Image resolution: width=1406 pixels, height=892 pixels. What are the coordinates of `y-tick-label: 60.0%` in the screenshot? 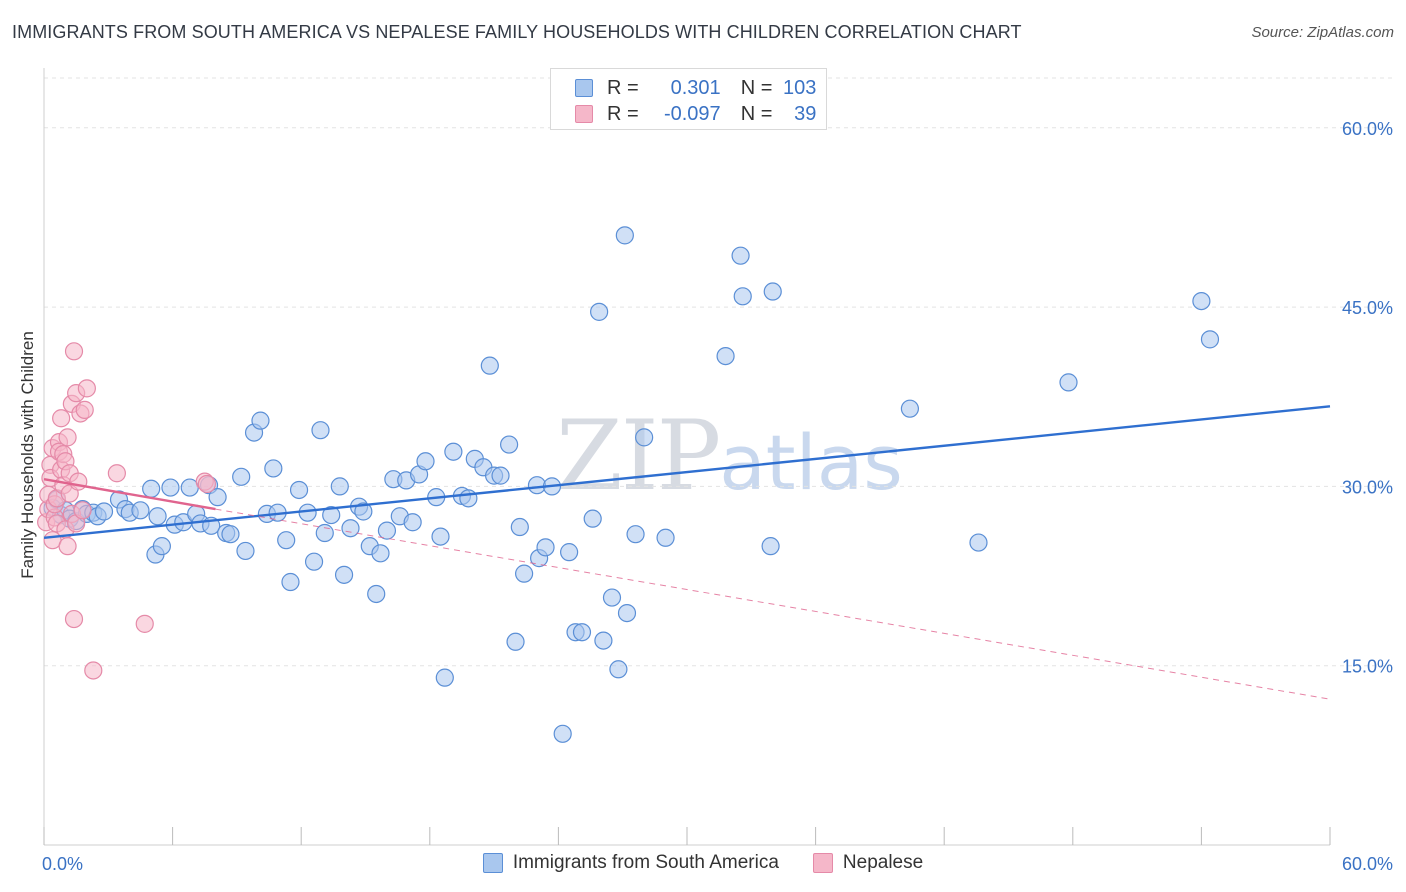 It's located at (1367, 129).